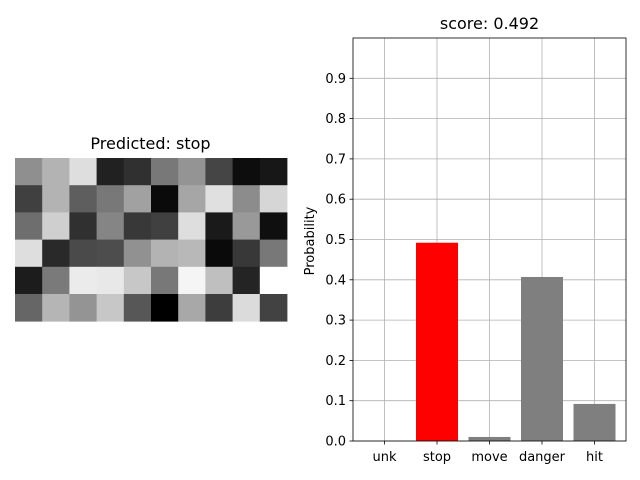  Describe the element at coordinates (273, 226) in the screenshot. I see `heatmap-cell-r2-c9` at that location.